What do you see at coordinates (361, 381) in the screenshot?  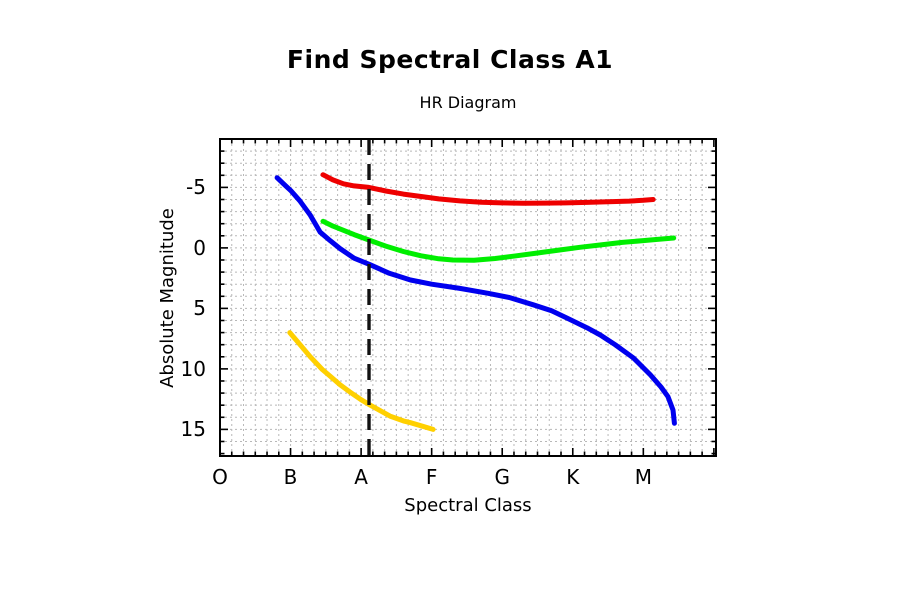 I see `yellow-curve` at bounding box center [361, 381].